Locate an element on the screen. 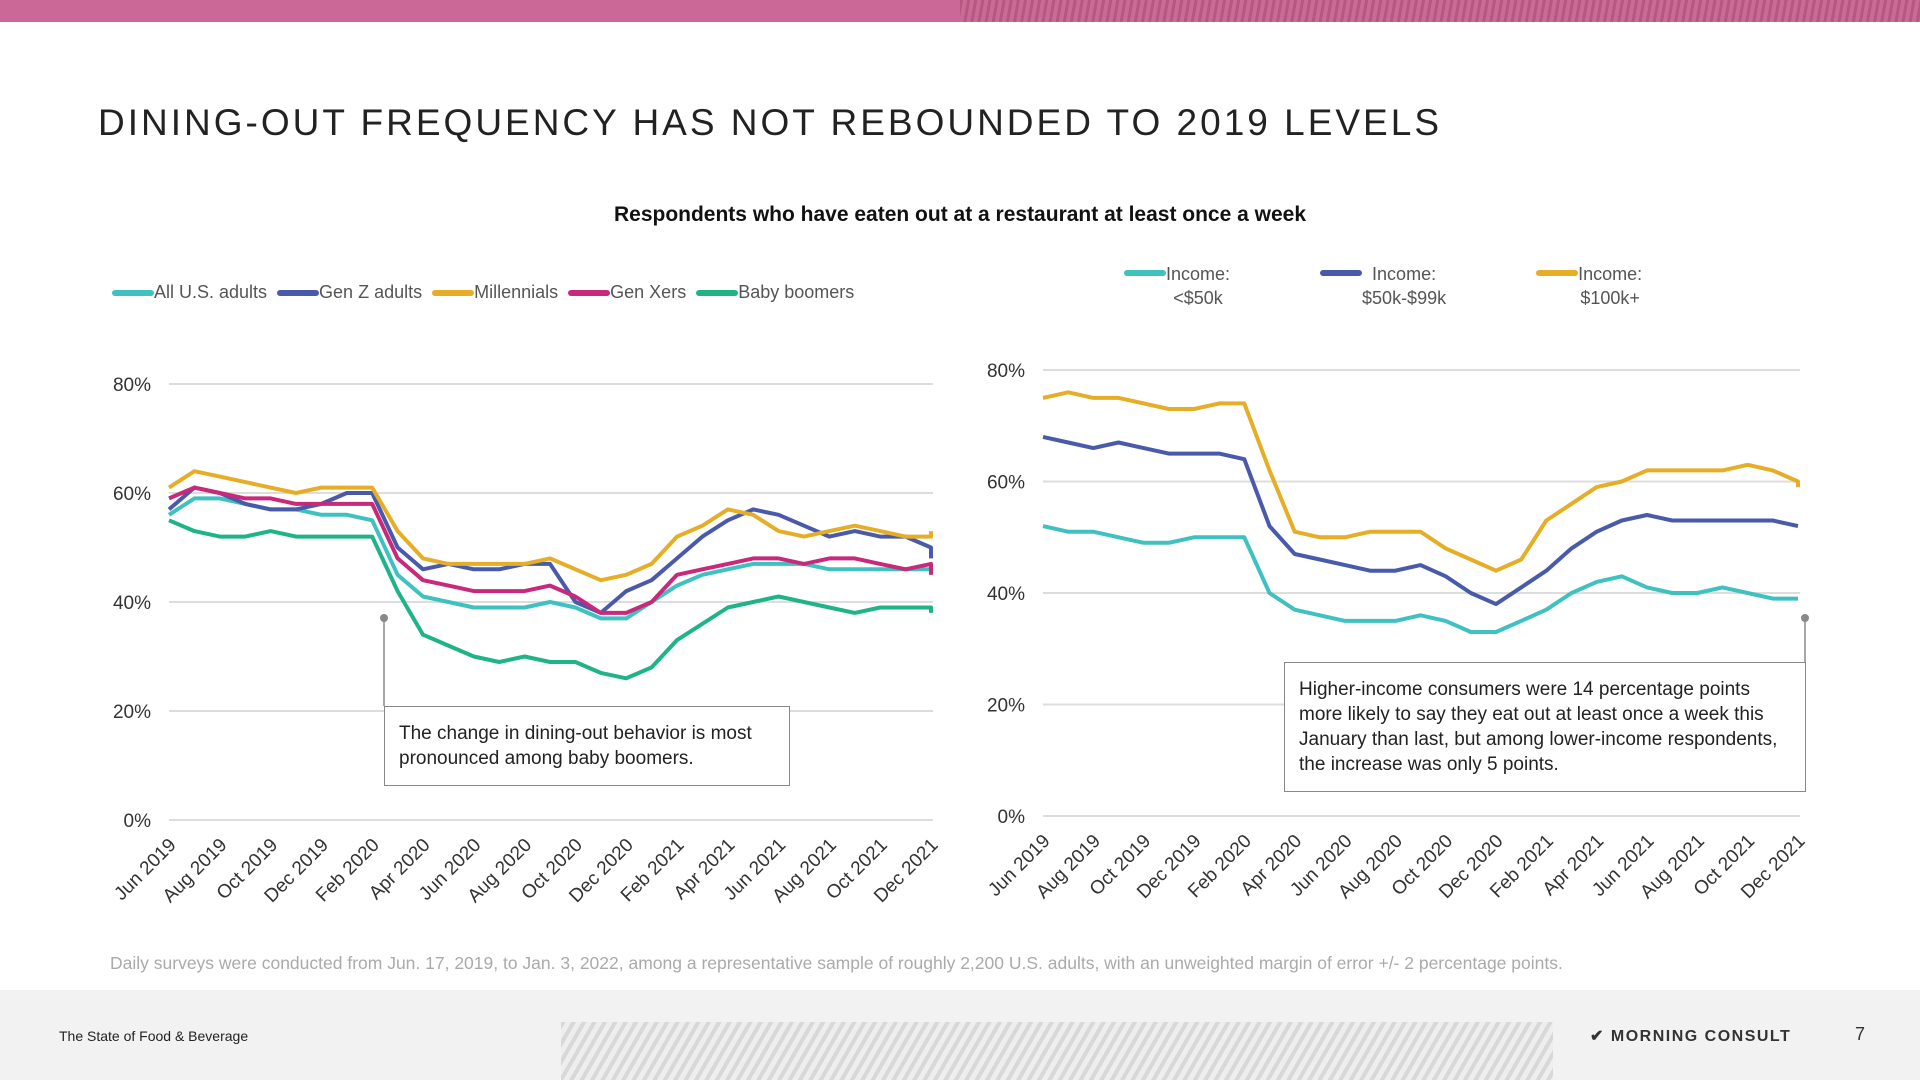 This screenshot has height=1080, width=1920. series-line-income-50k-99k is located at coordinates (1420, 520).